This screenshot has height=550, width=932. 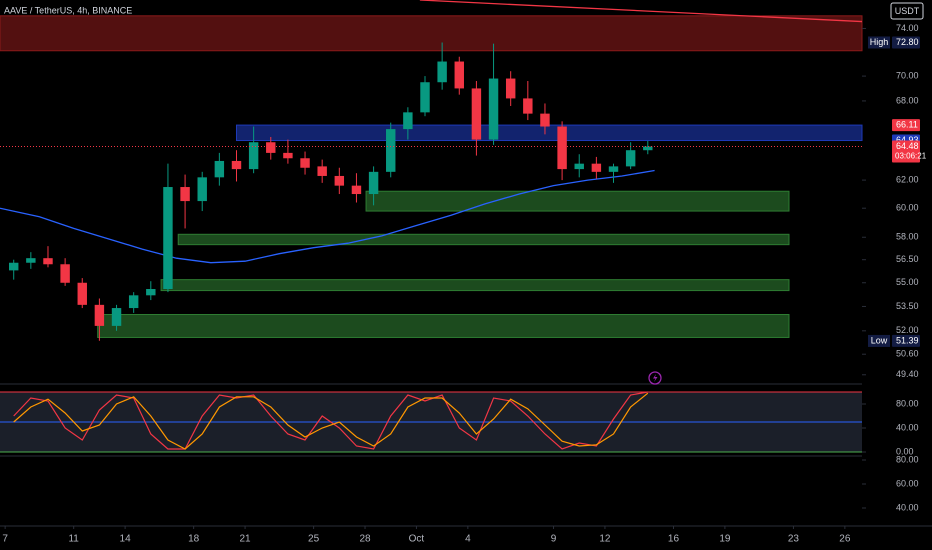 I want to click on y-tick-label: 58.00, so click(x=907, y=237).